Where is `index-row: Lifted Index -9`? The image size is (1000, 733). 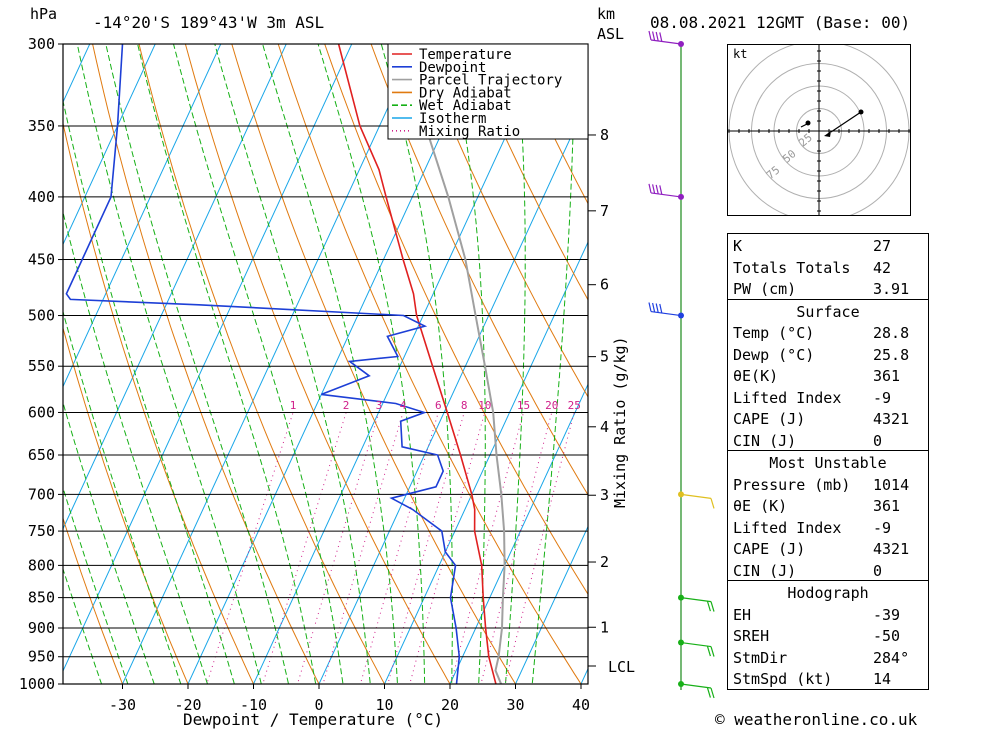 index-row: Lifted Index -9 is located at coordinates (828, 527).